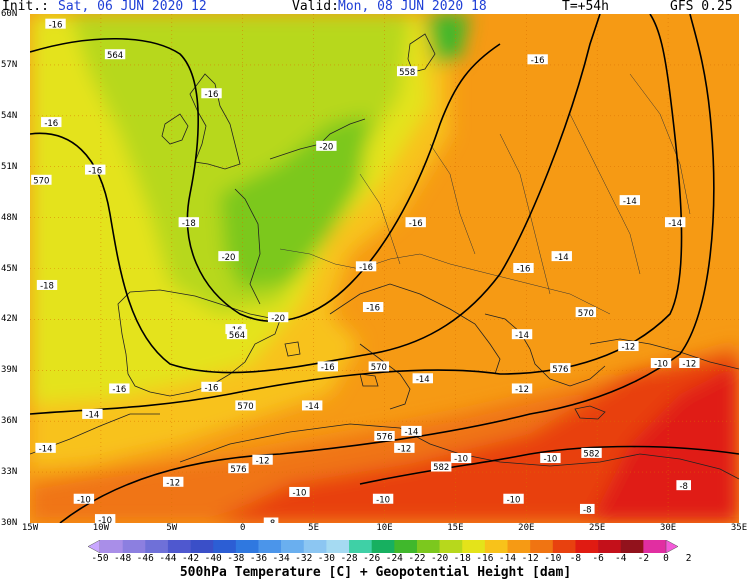  I want to click on valid-time: Mon, 08 JUN 2020 18, so click(412, 7).